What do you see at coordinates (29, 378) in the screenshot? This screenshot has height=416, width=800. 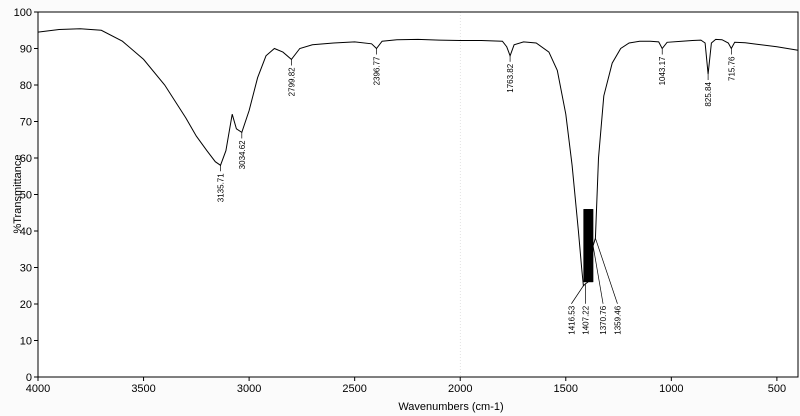 I see `y-tick-label: 0` at bounding box center [29, 378].